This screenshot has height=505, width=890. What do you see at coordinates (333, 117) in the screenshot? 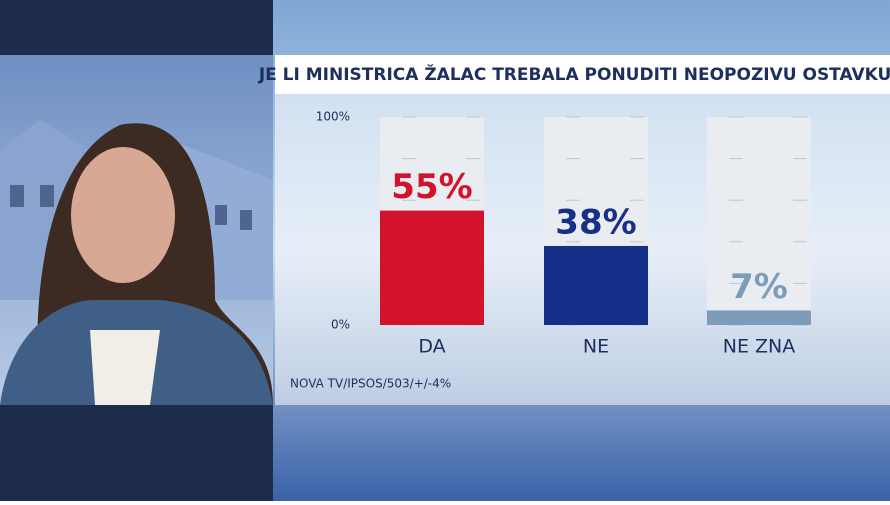
I see `y-tick-label: 100%` at bounding box center [333, 117].